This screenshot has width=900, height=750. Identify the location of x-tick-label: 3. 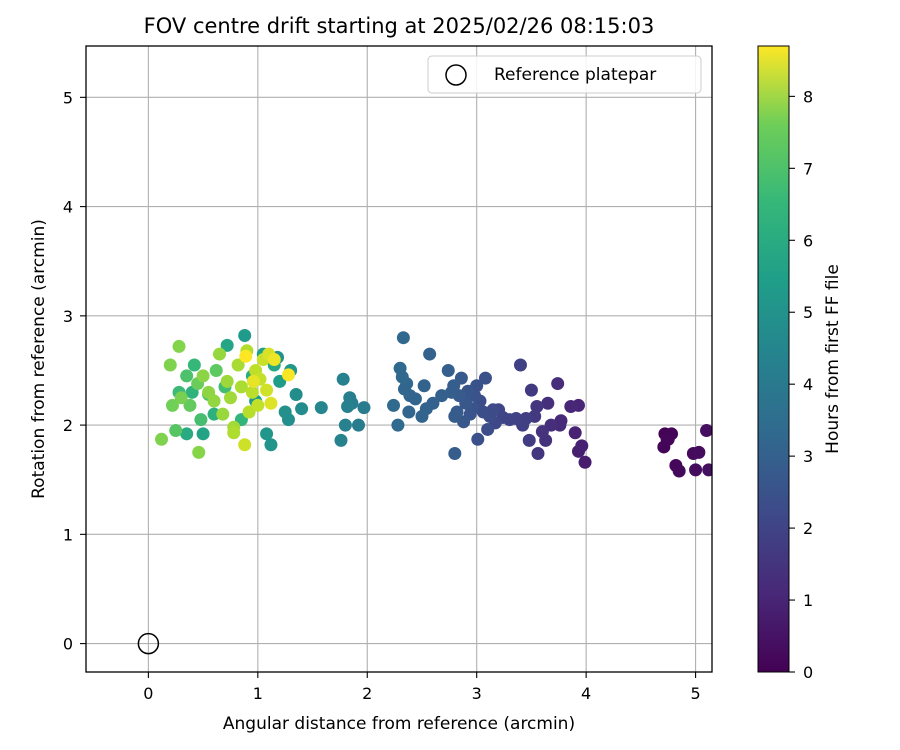
(477, 693).